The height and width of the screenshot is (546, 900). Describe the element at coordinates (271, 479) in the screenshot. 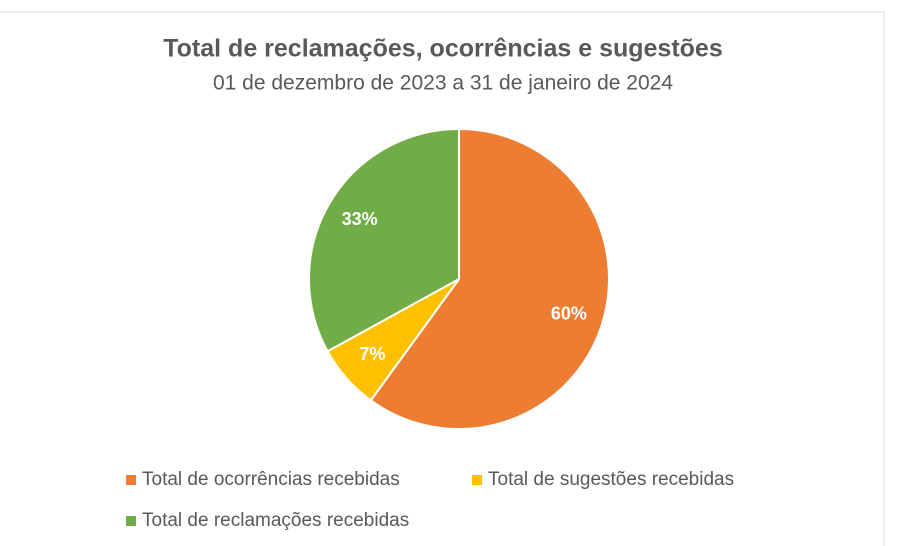

I see `legend-label: Total de ocorrências recebidas` at that location.